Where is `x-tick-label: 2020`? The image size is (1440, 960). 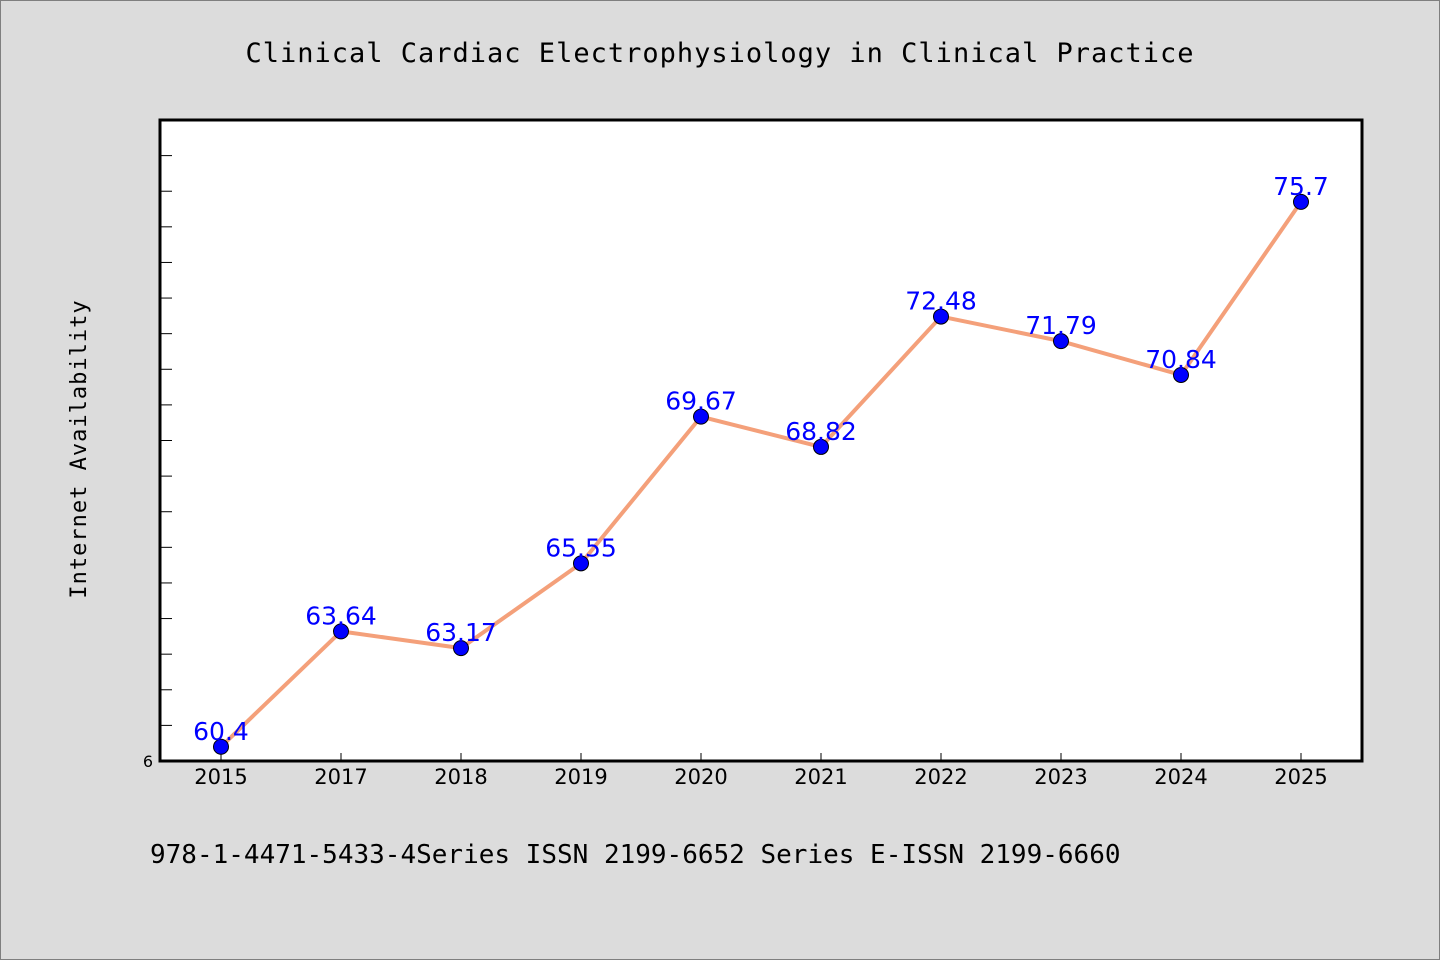
x-tick-label: 2020 is located at coordinates (700, 777).